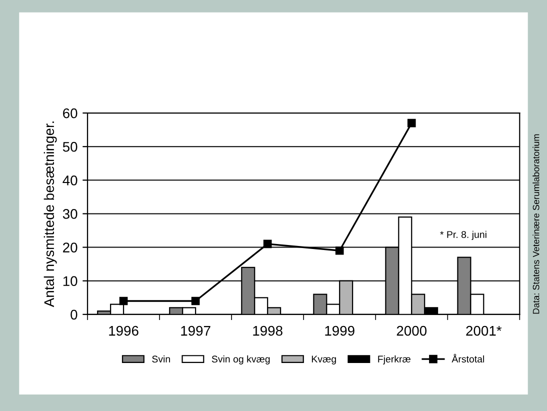  Describe the element at coordinates (70, 281) in the screenshot. I see `y-tick-label: 10` at that location.